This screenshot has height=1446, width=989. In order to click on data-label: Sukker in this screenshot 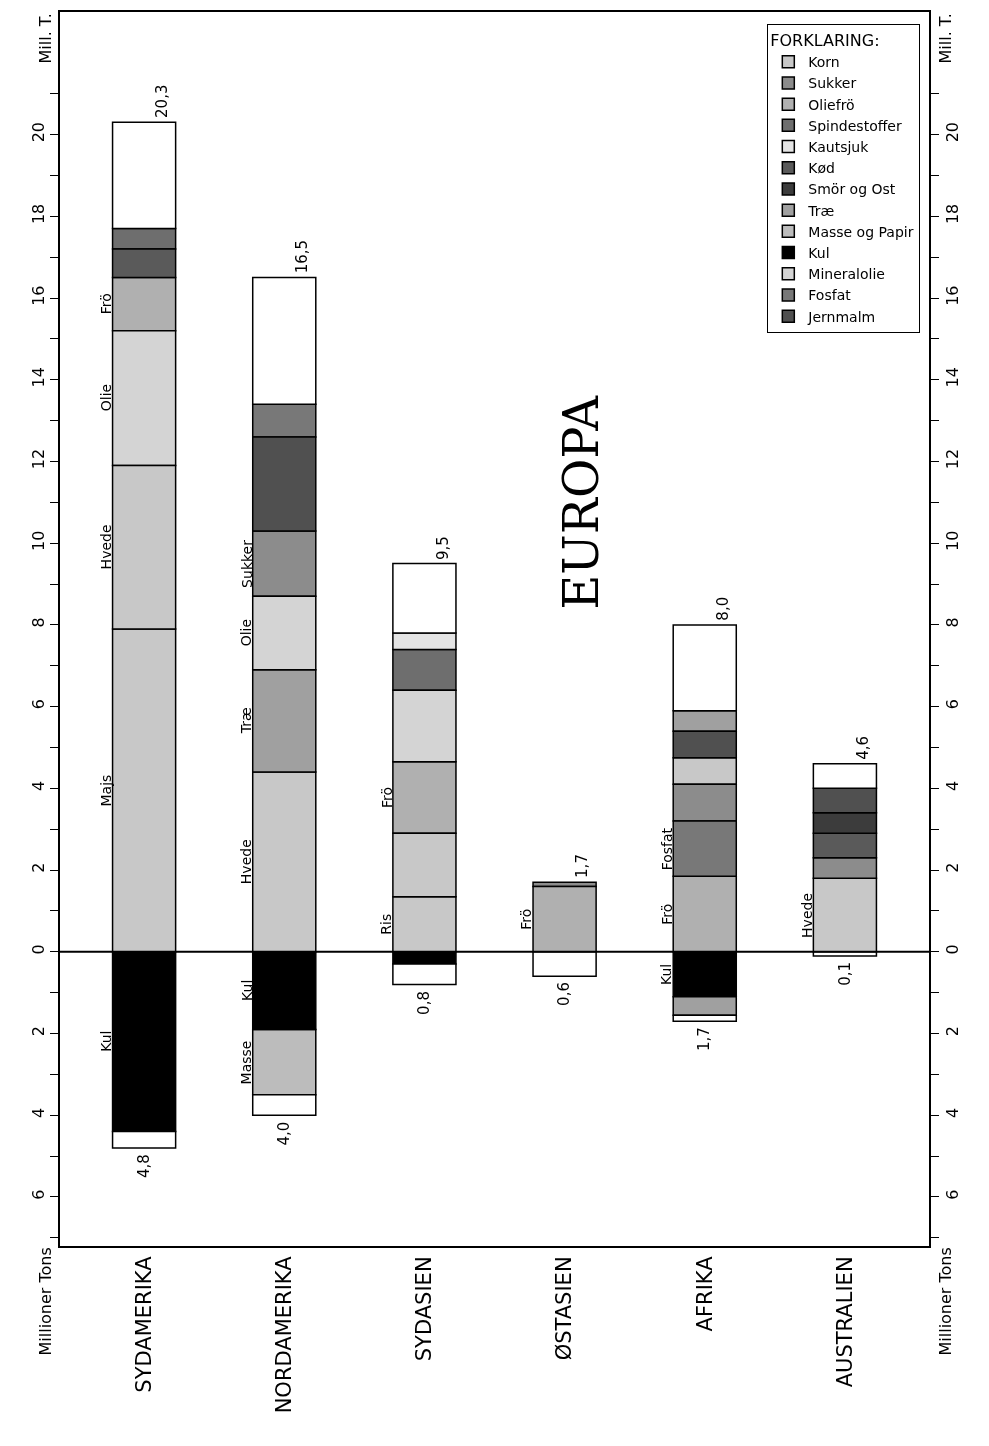, I will do `click(246, 563)`.